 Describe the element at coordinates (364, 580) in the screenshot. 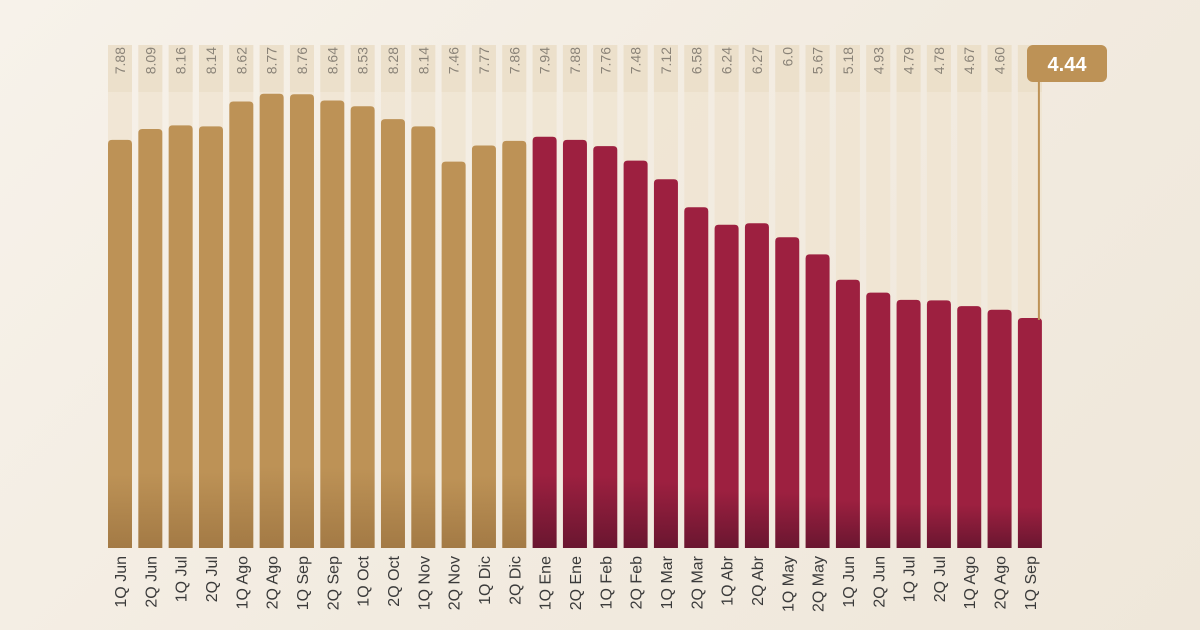

I see `x-tick-label: 1Q Oct` at that location.